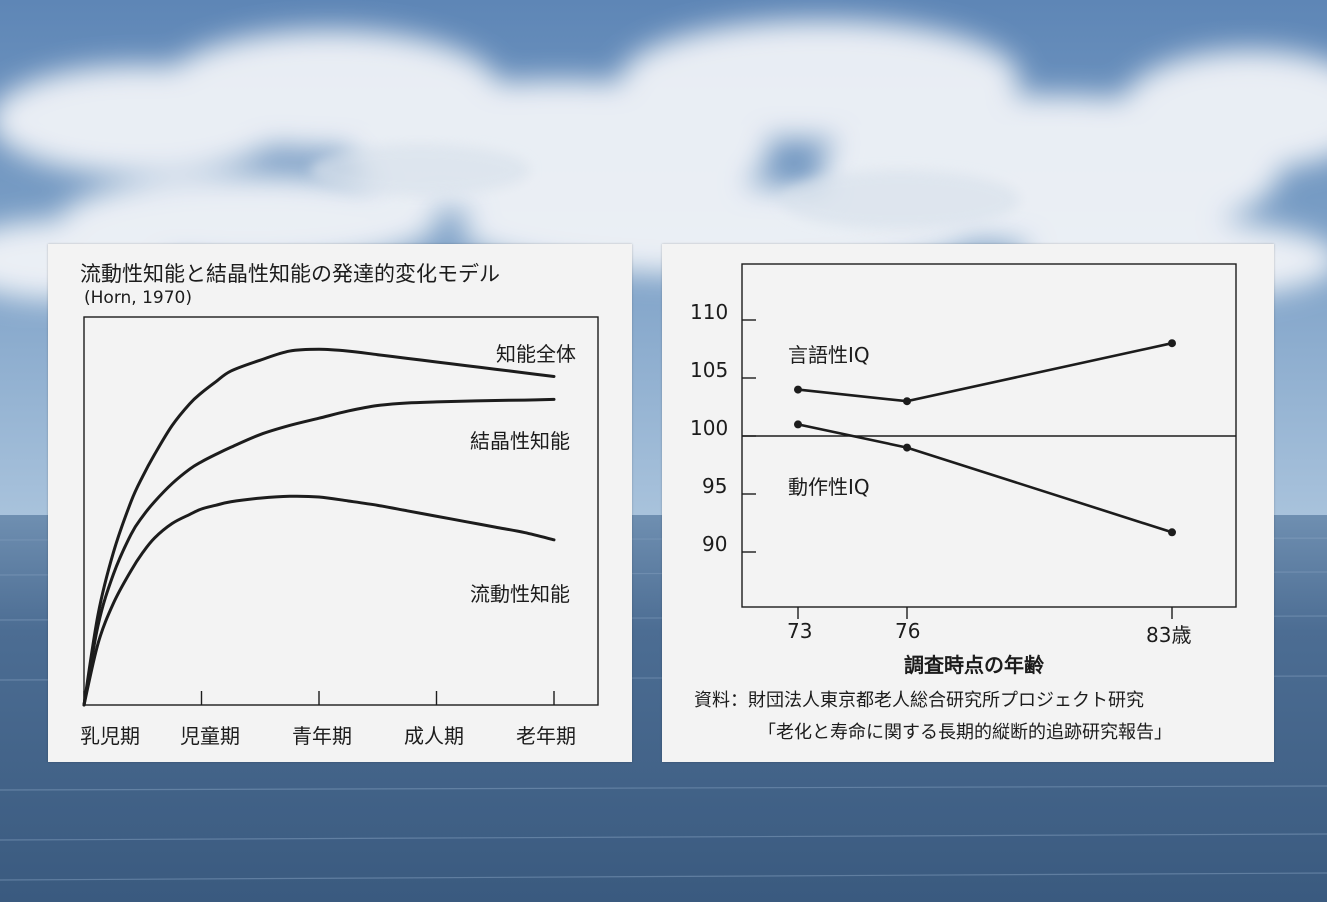  I want to click on chart-subtitle: (Horn, 1970), so click(138, 298).